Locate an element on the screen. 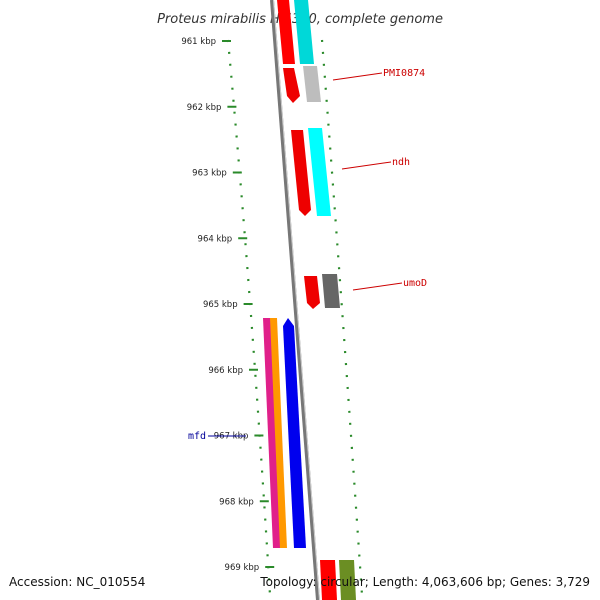  gene-red-ndh is located at coordinates (301, 173).